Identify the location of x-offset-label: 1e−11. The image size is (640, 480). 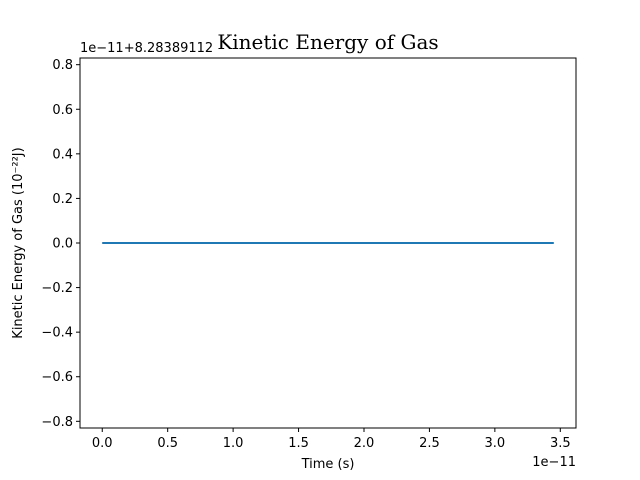
(554, 462).